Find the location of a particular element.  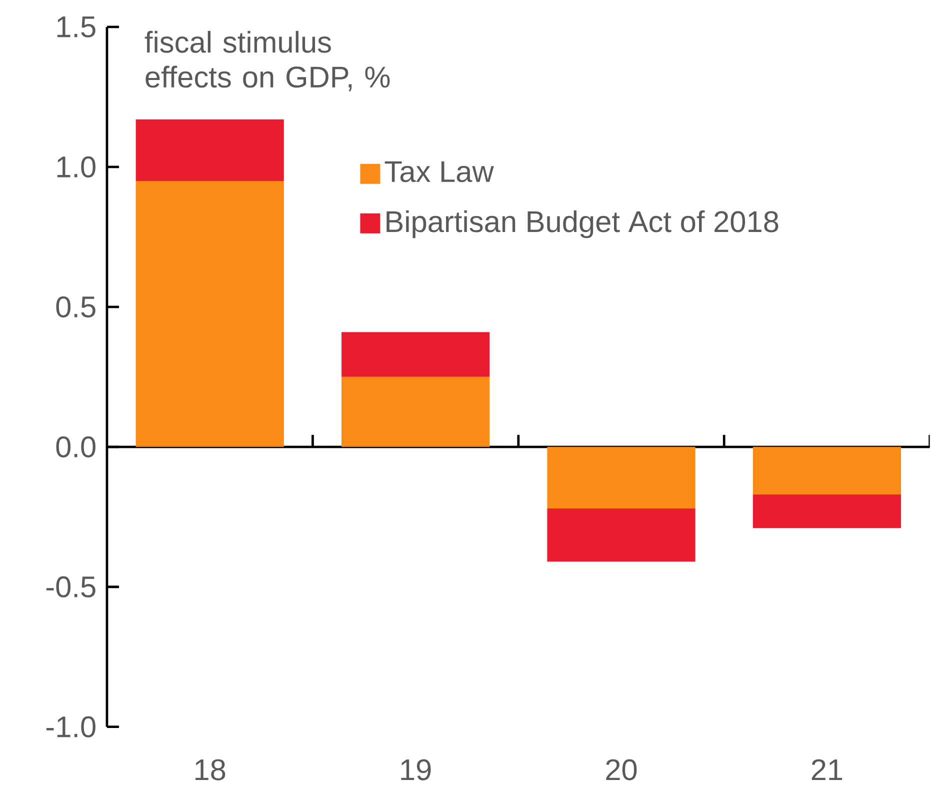

x-tick-label: 18 is located at coordinates (211, 769).